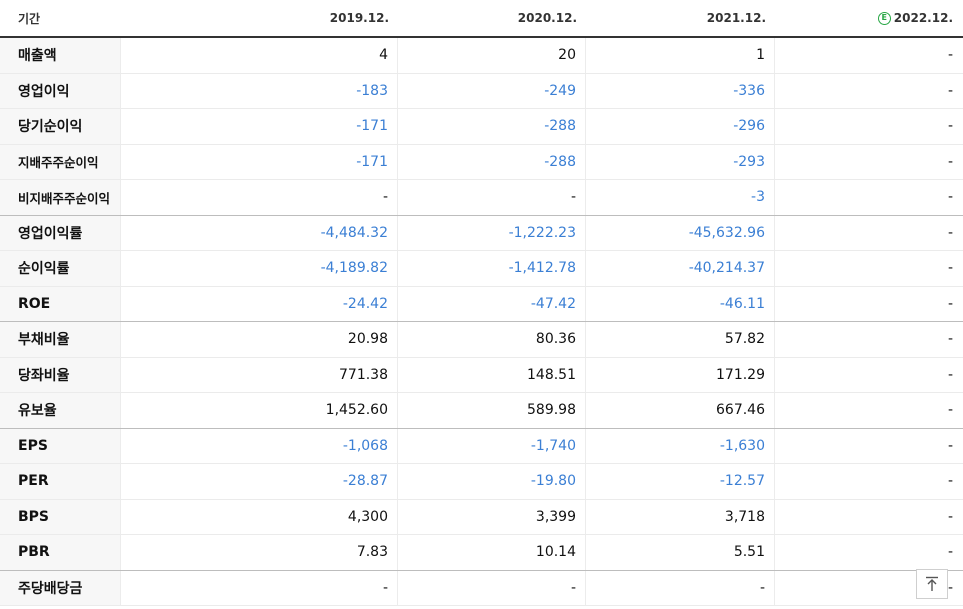 Image resolution: width=963 pixels, height=609 pixels. I want to click on value-cell: -12.57, so click(680, 481).